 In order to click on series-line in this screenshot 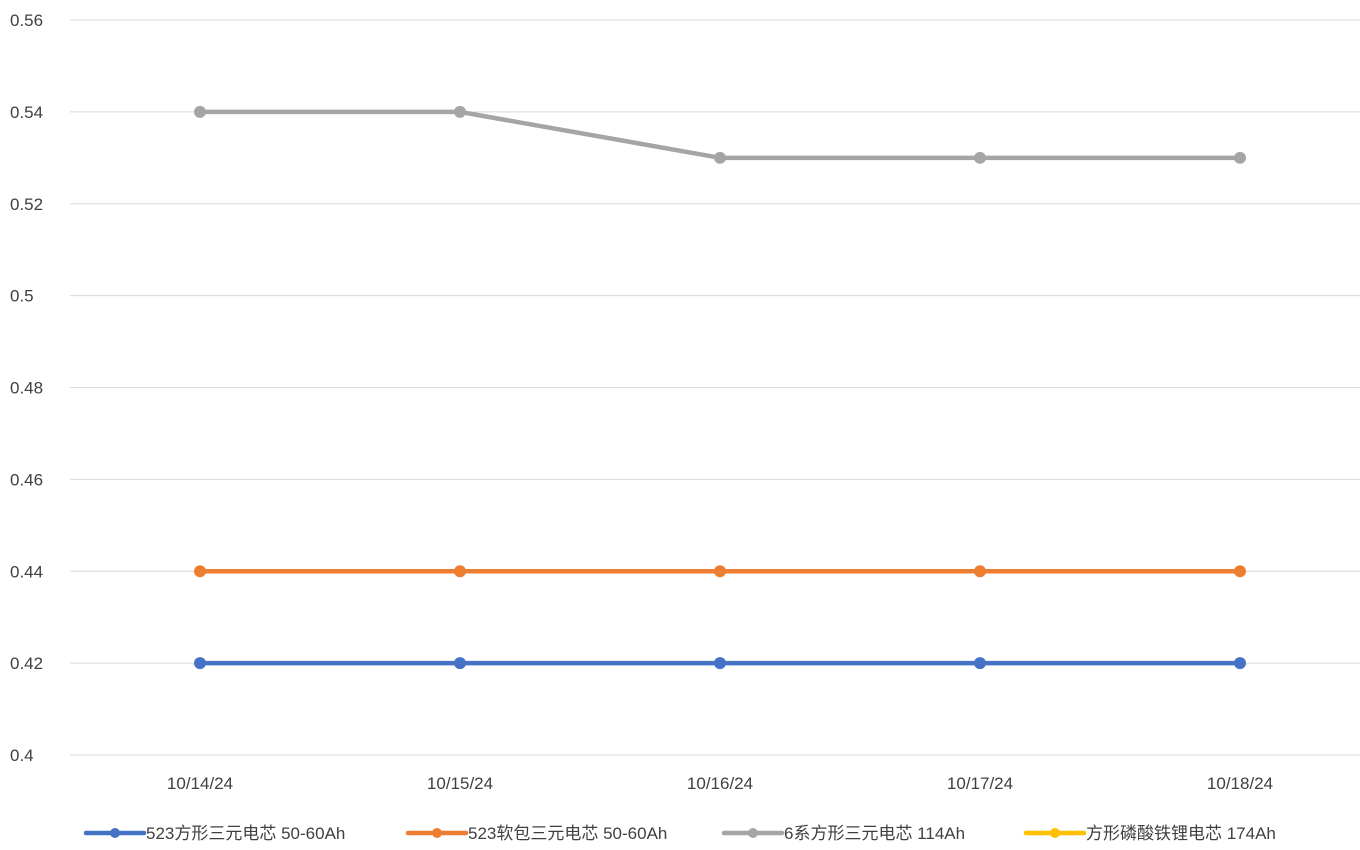, I will do `click(720, 135)`.